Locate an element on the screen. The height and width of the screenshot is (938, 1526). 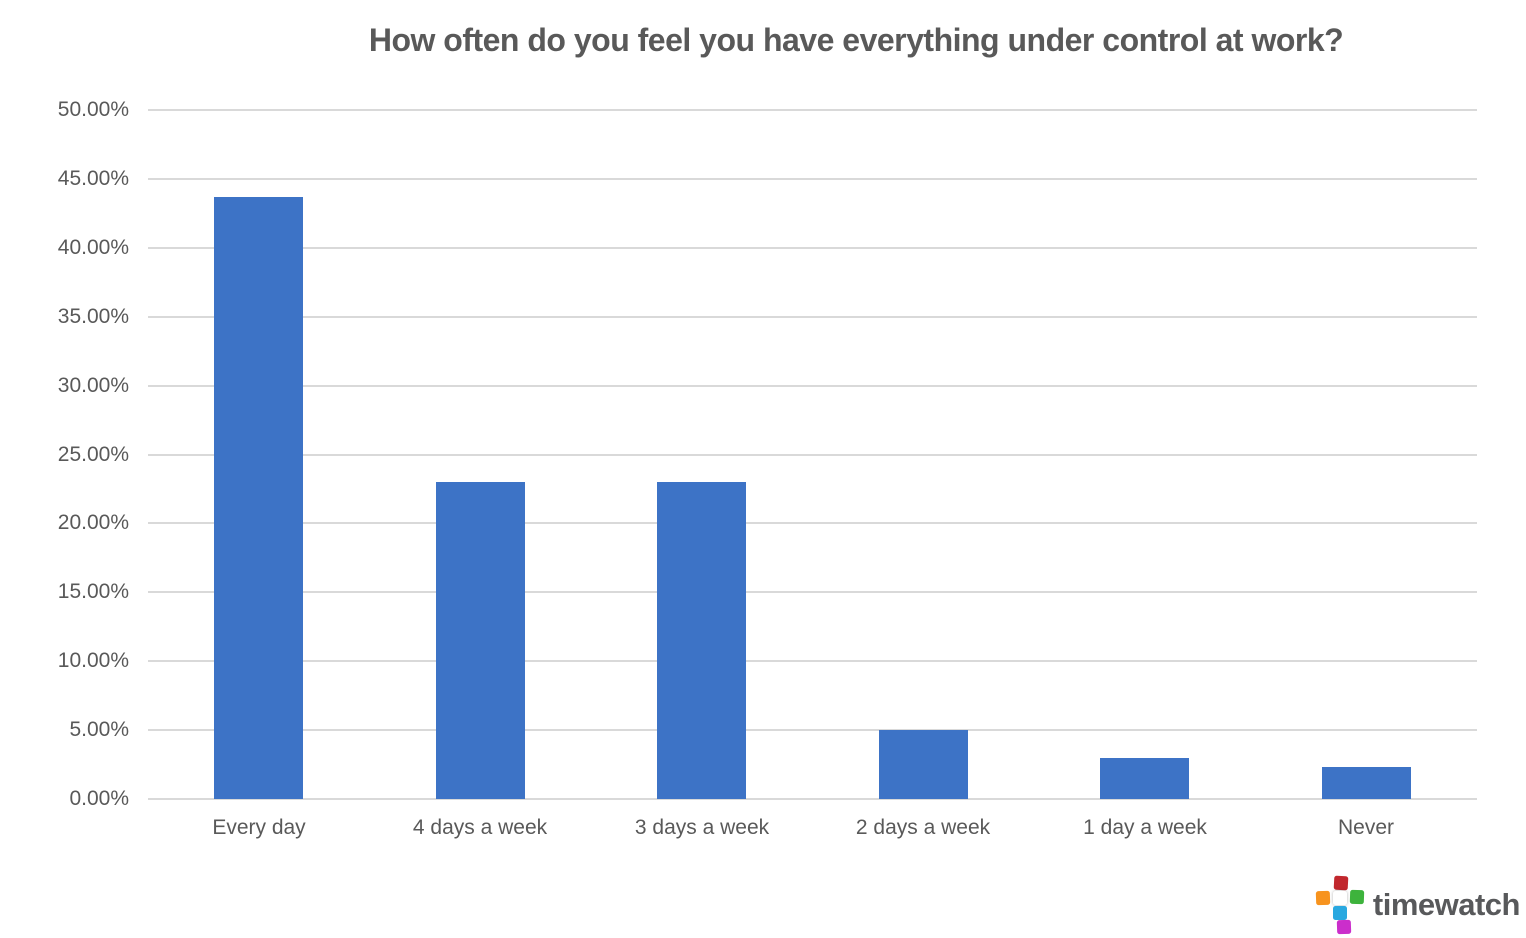
timewatch-logo: timewatch is located at coordinates (1418, 905).